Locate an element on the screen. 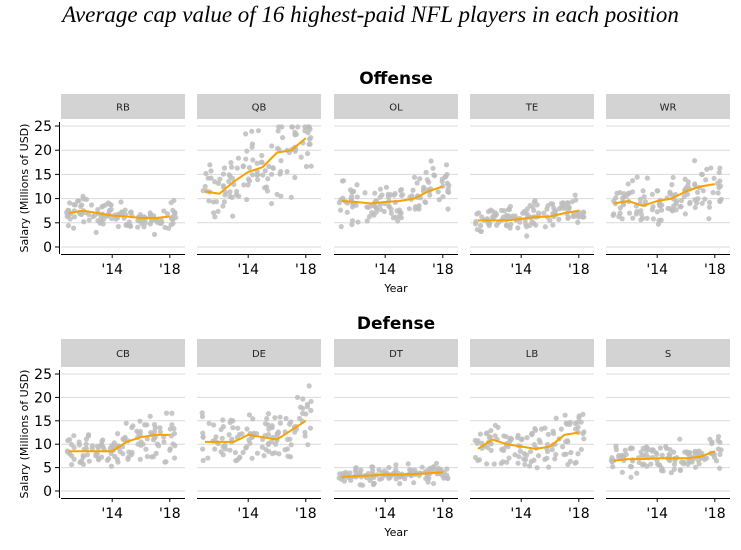 The width and height of the screenshot is (741, 550). x-axis-label-0: Year is located at coordinates (395, 288).